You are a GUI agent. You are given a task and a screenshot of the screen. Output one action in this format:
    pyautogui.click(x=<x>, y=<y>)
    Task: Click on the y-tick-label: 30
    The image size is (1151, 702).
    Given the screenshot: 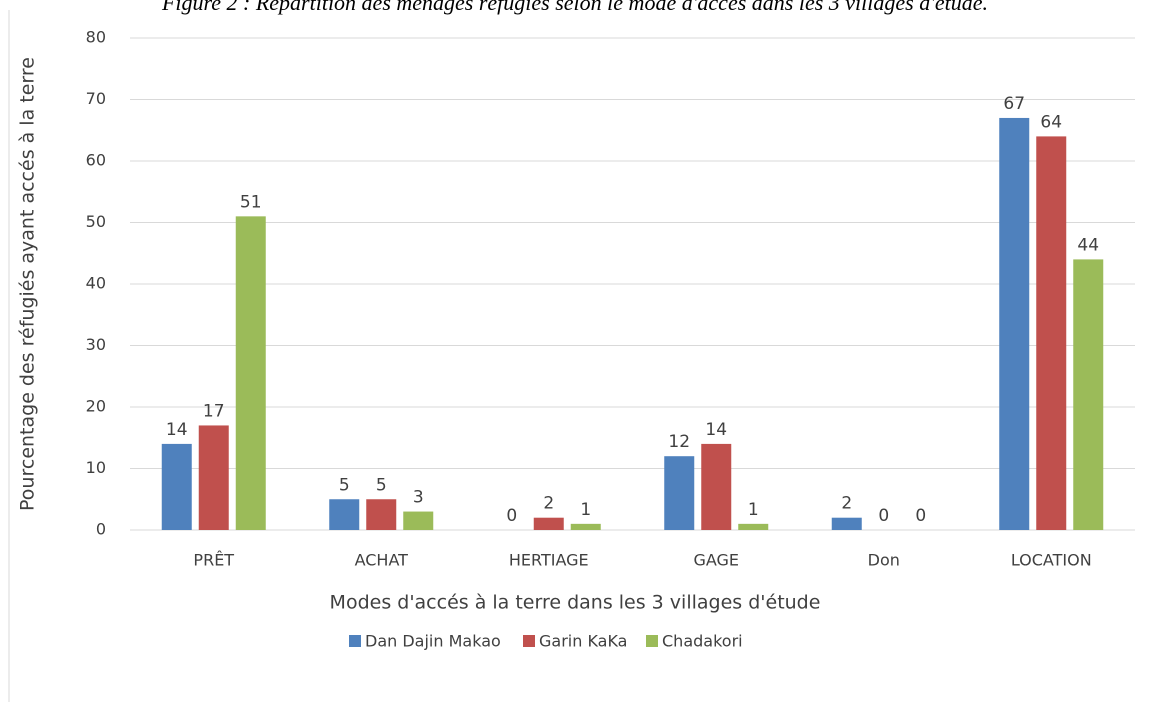 What is the action you would take?
    pyautogui.click(x=96, y=344)
    